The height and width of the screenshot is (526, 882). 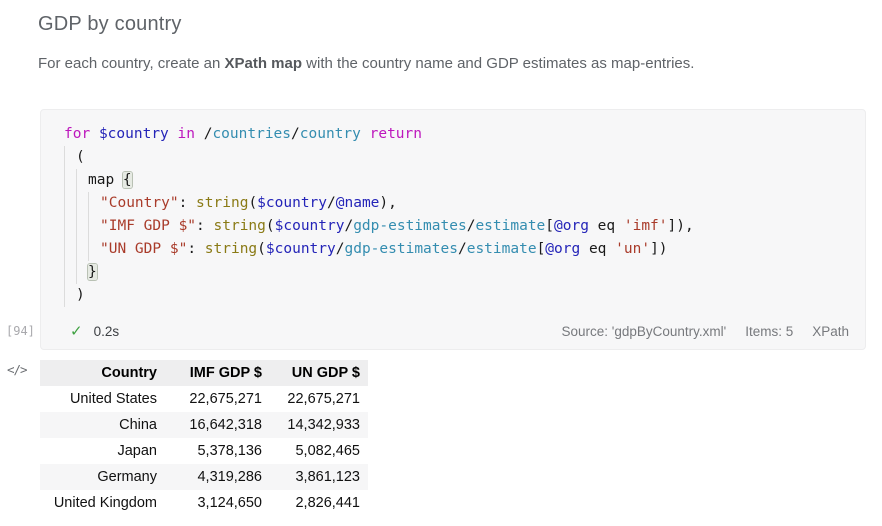 What do you see at coordinates (263, 63) in the screenshot?
I see `subtitle-bold-text: XPath map` at bounding box center [263, 63].